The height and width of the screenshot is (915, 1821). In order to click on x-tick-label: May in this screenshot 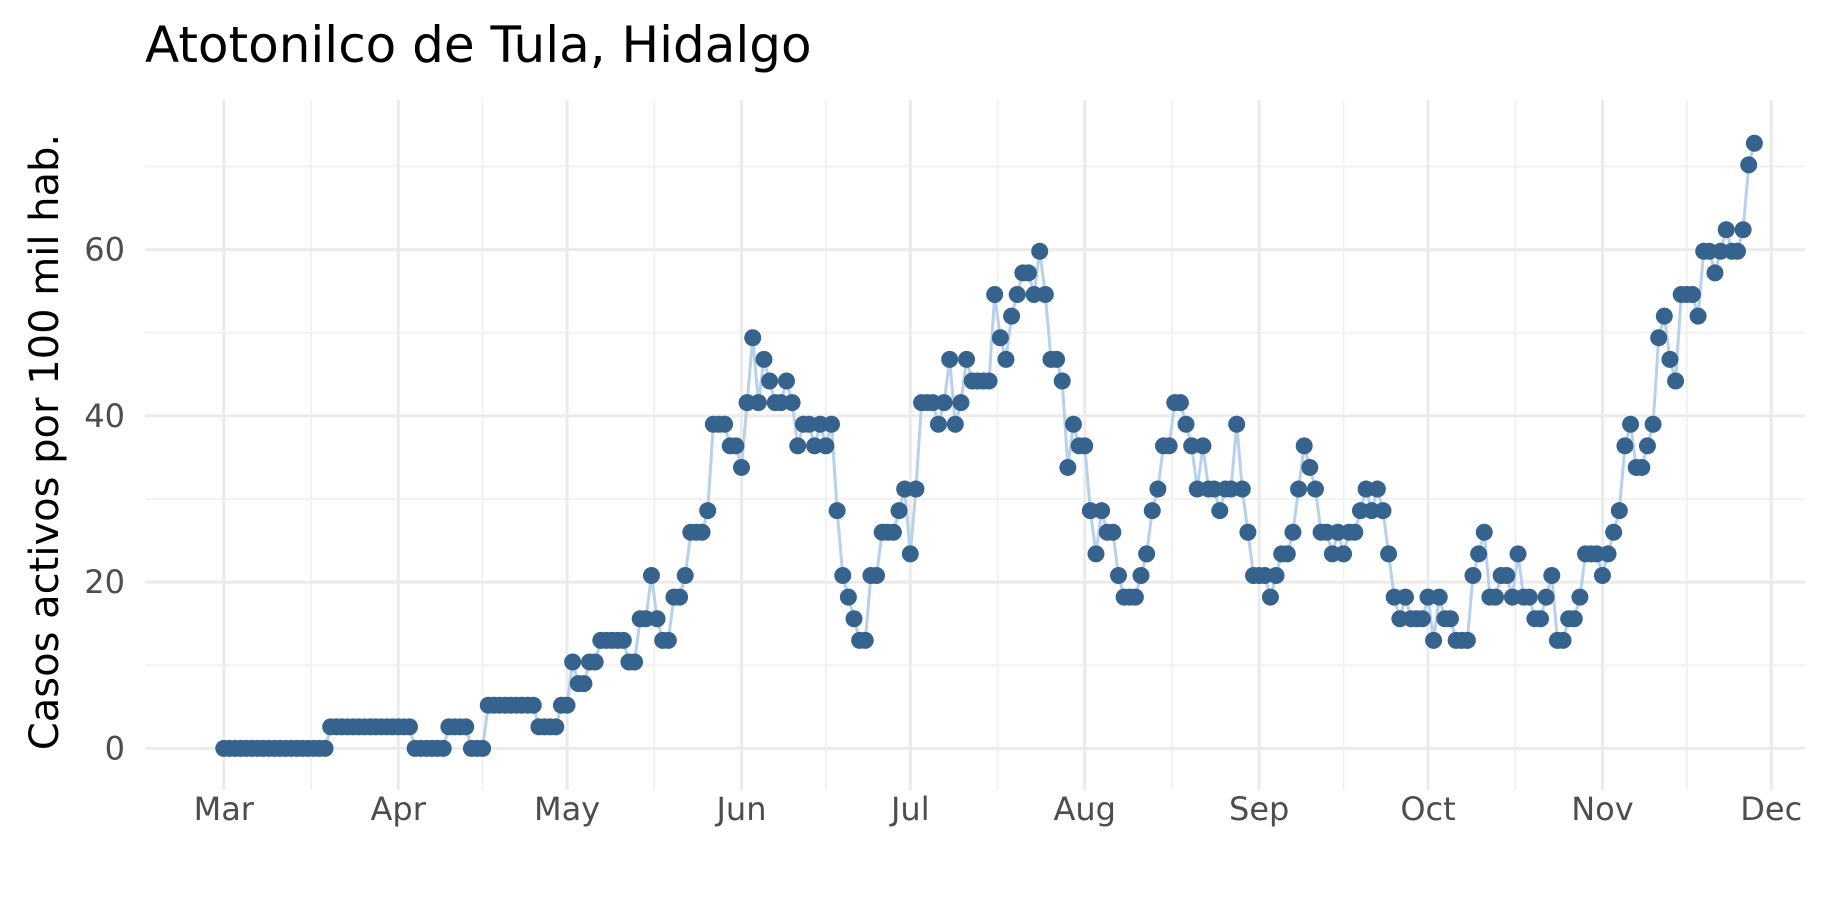, I will do `click(567, 809)`.